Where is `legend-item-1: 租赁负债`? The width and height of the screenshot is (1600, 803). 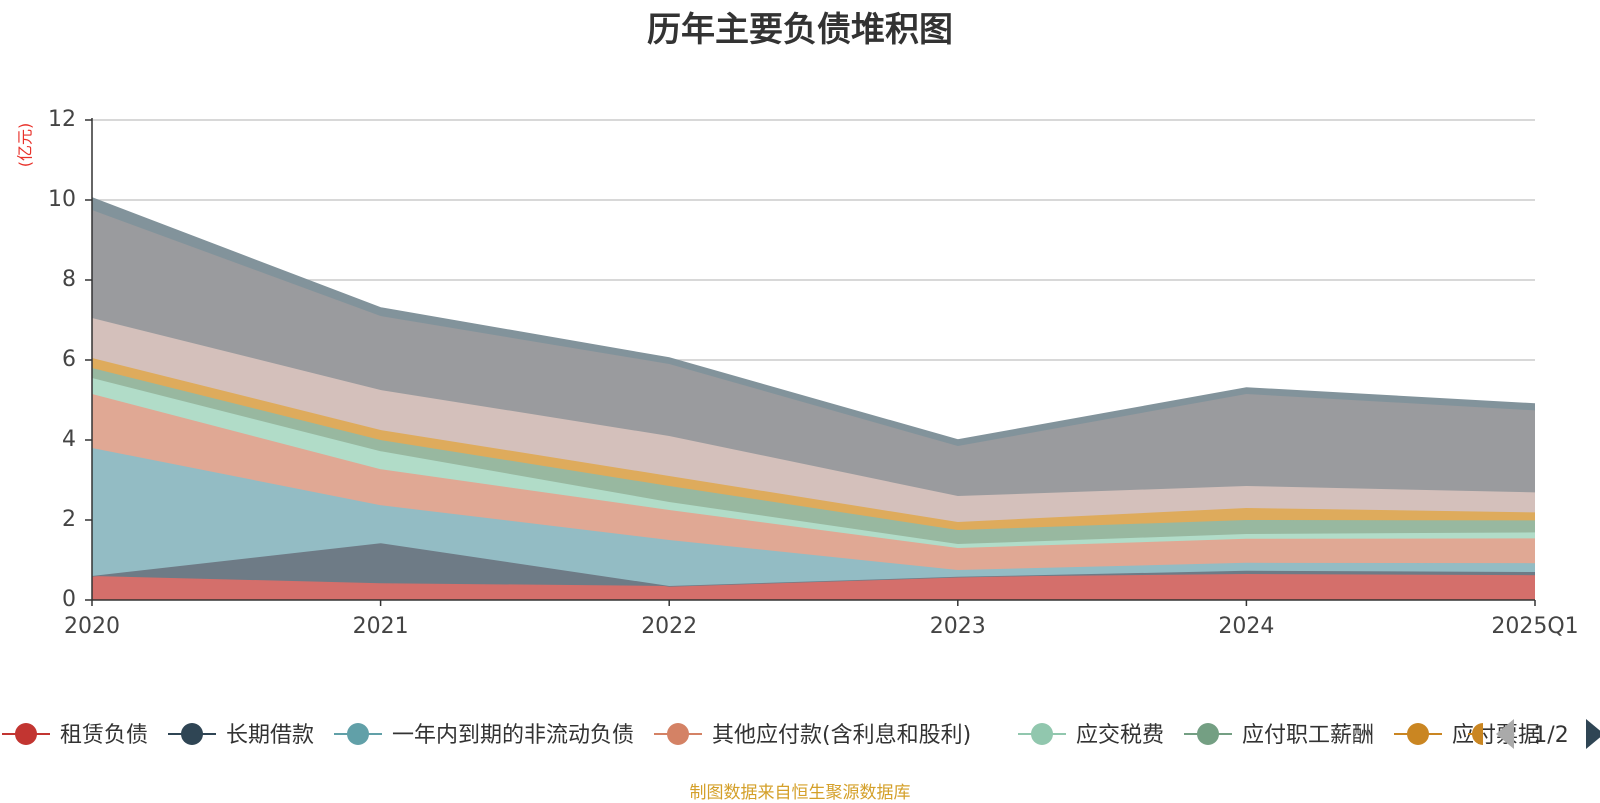
legend-item-1: 租赁负债 is located at coordinates (75, 735).